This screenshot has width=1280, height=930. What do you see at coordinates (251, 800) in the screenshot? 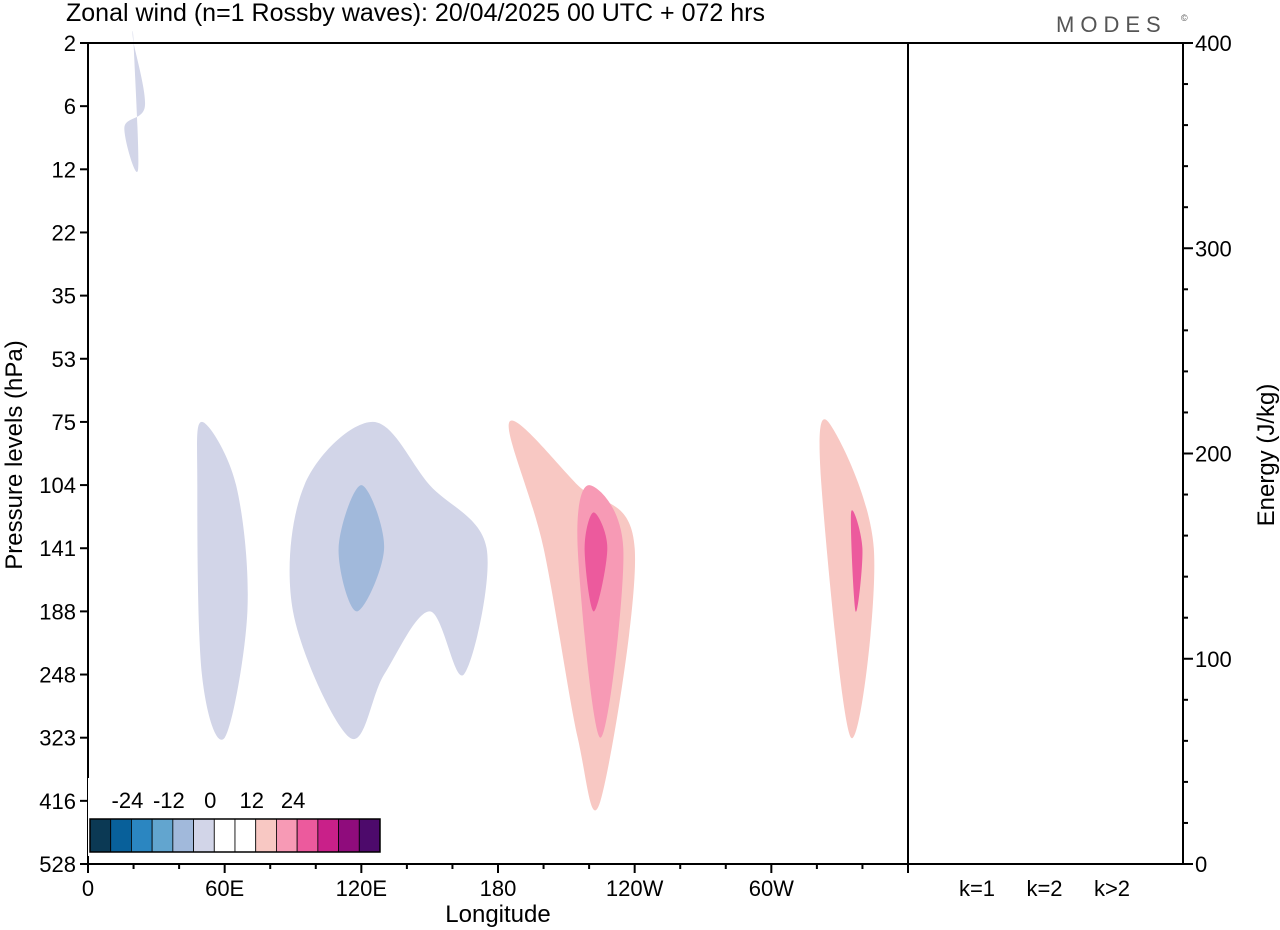
I see `colorbar-tick-label: 12` at bounding box center [251, 800].